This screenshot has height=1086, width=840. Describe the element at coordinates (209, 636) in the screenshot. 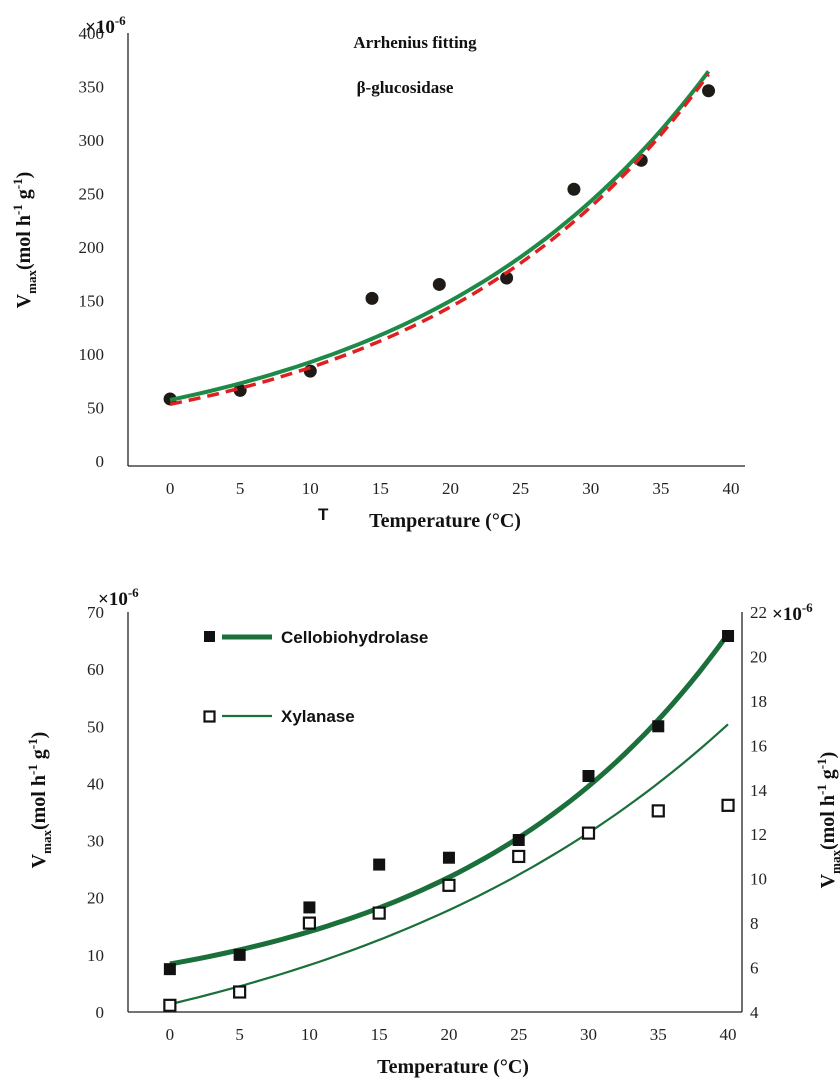

I see `legend-marker-cellobiohydrolase` at that location.